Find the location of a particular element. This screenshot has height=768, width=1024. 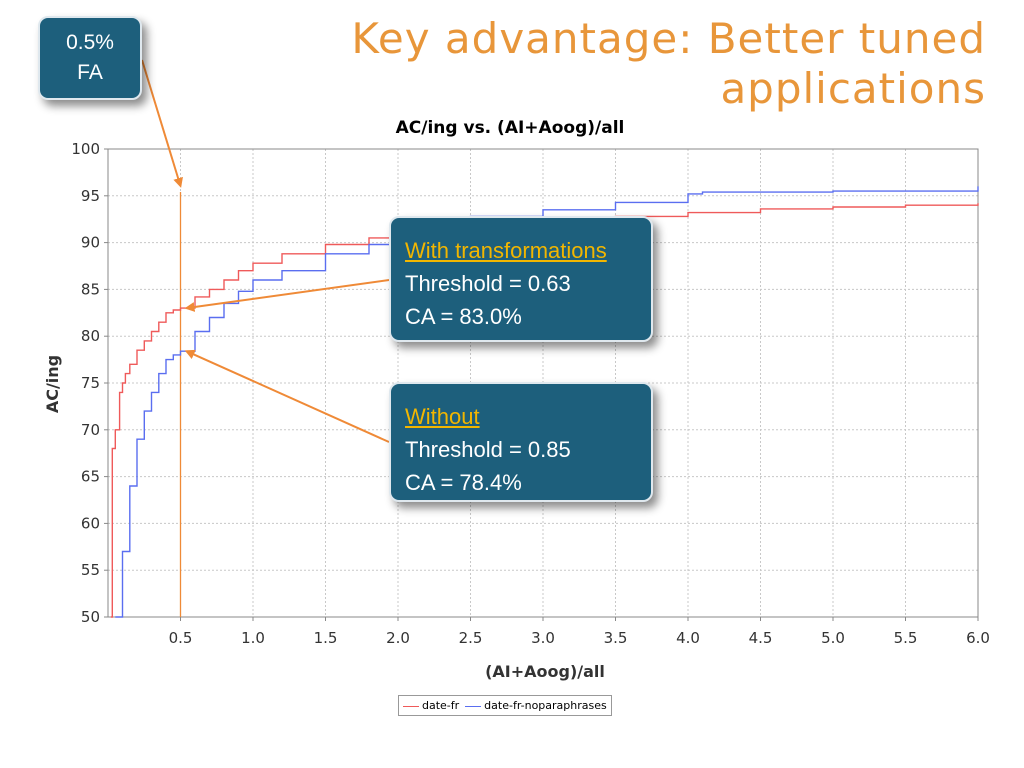

y-tick-label: 60 is located at coordinates (90, 523).